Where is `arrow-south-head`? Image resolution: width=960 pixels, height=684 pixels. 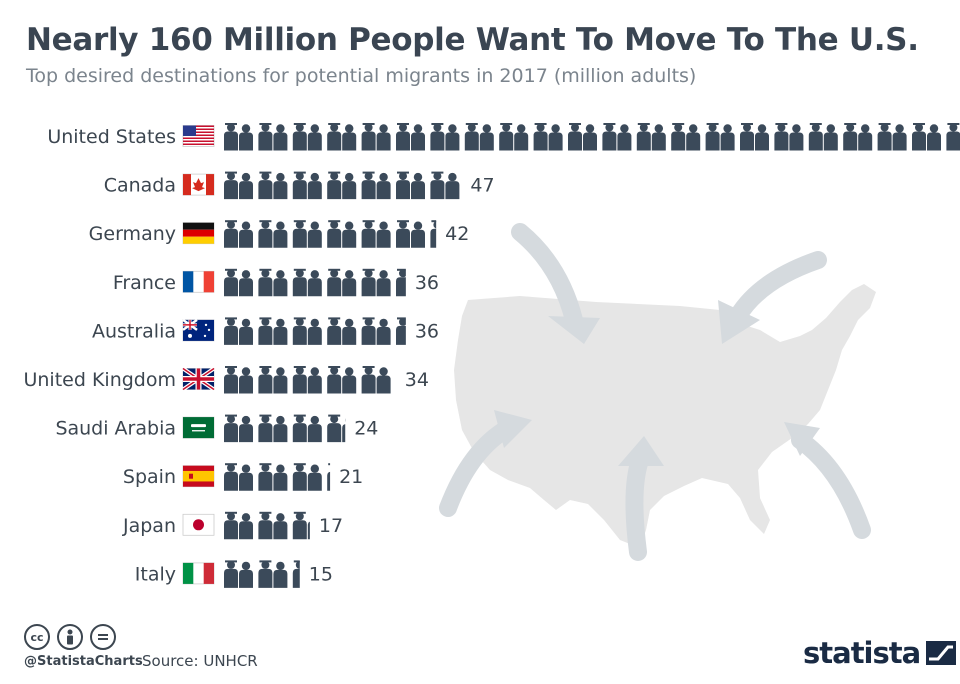 arrow-south-head is located at coordinates (641, 451).